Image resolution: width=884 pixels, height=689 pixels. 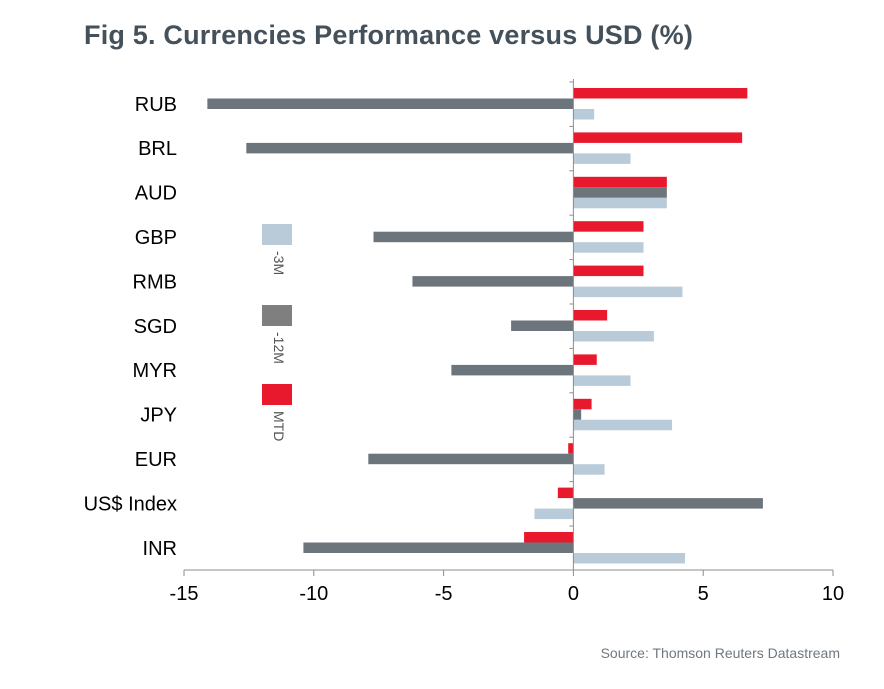 What do you see at coordinates (130, 504) in the screenshot?
I see `category-label-us-index: US$ Index` at bounding box center [130, 504].